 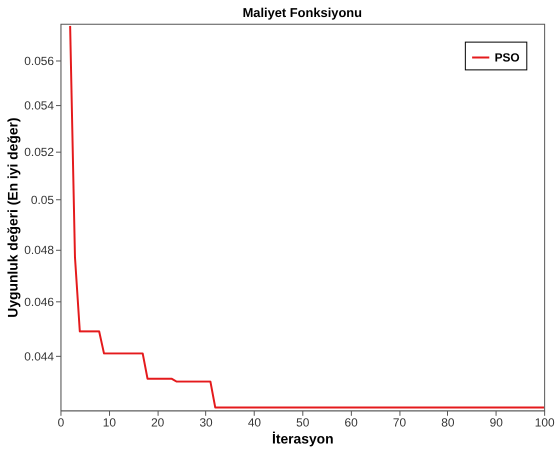 I want to click on x-tick-label: 100, so click(x=544, y=423).